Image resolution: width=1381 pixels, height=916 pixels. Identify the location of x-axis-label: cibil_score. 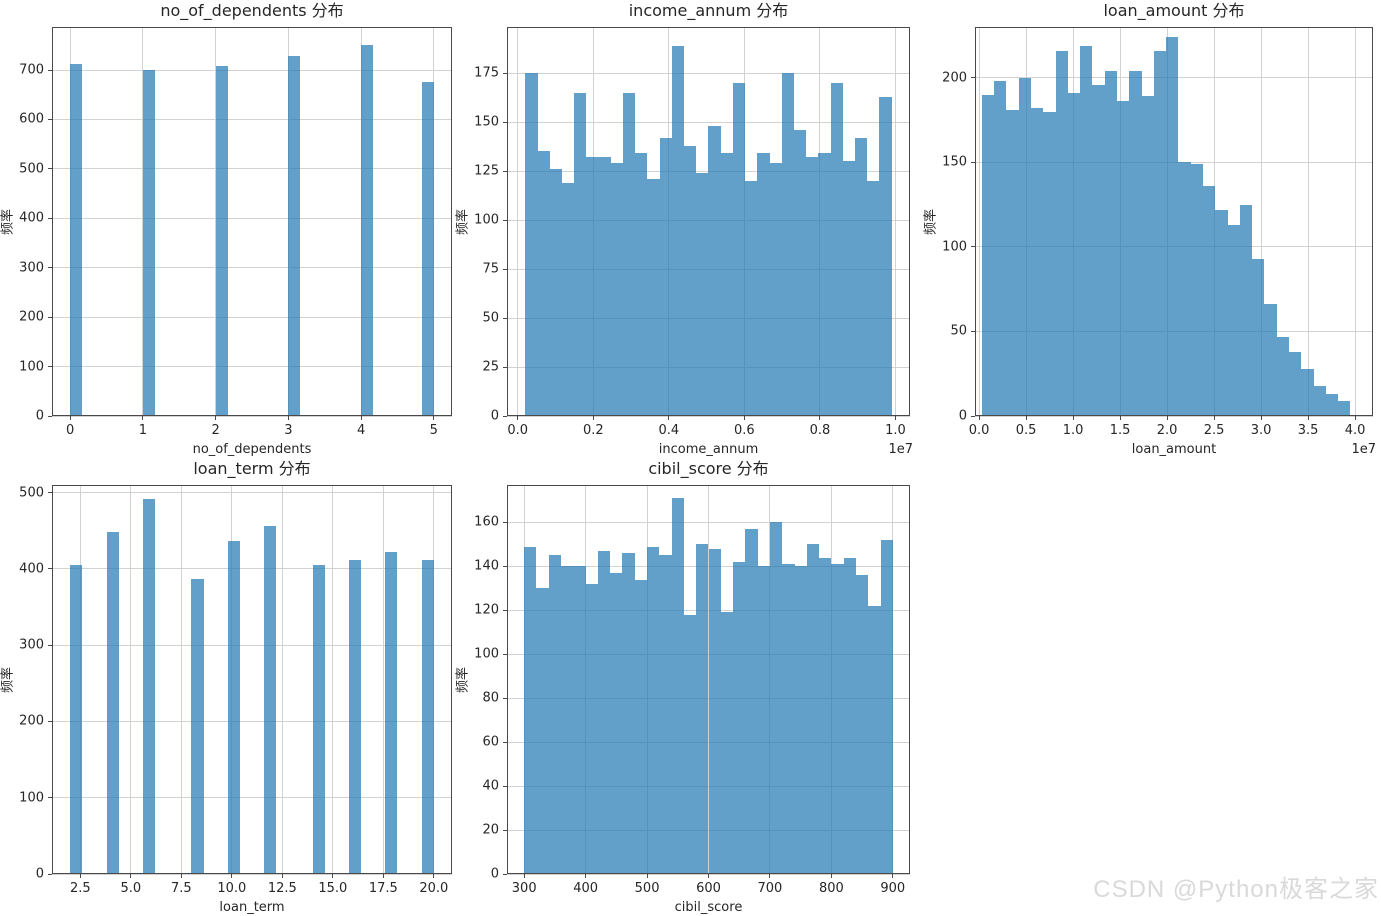
(708, 907).